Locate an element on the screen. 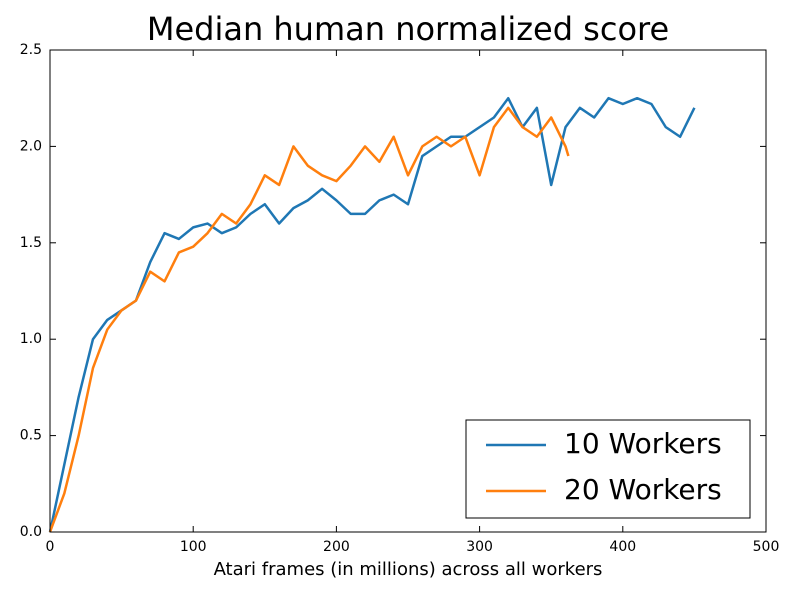 This screenshot has height=600, width=800. x-tick-label: 500 is located at coordinates (766, 547).